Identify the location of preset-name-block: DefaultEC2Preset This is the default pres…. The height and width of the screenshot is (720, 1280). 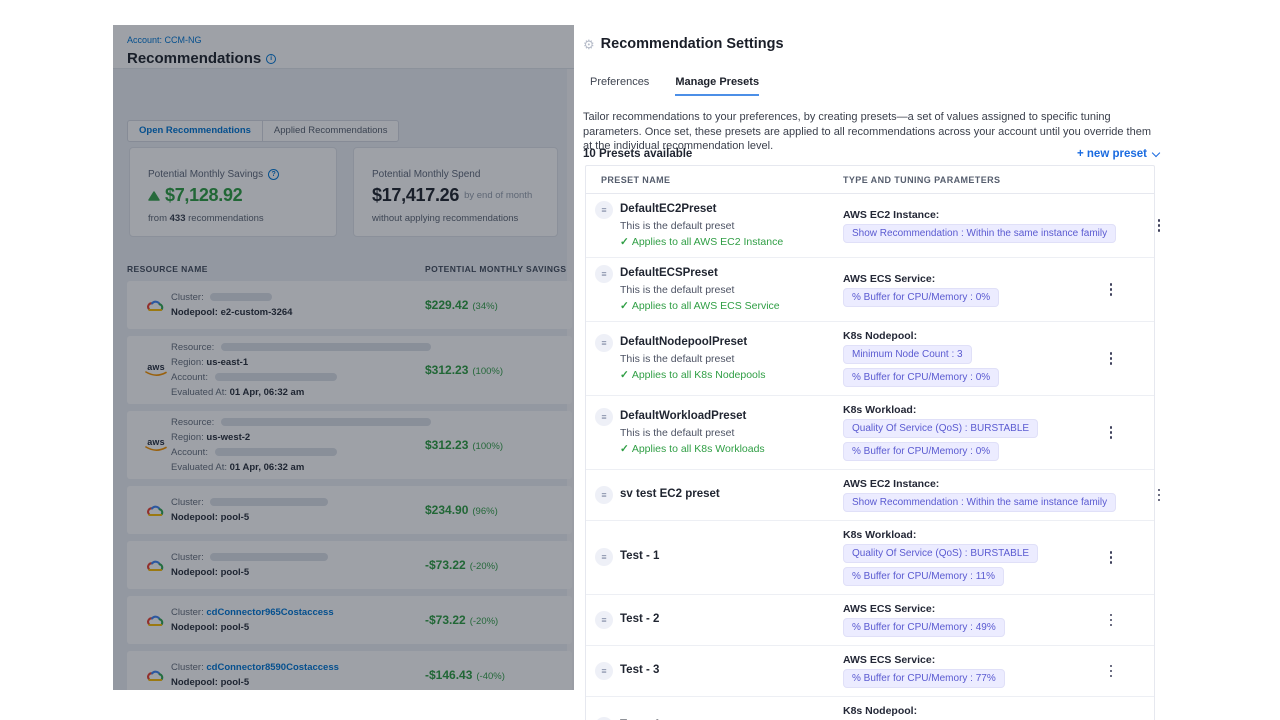
(701, 225).